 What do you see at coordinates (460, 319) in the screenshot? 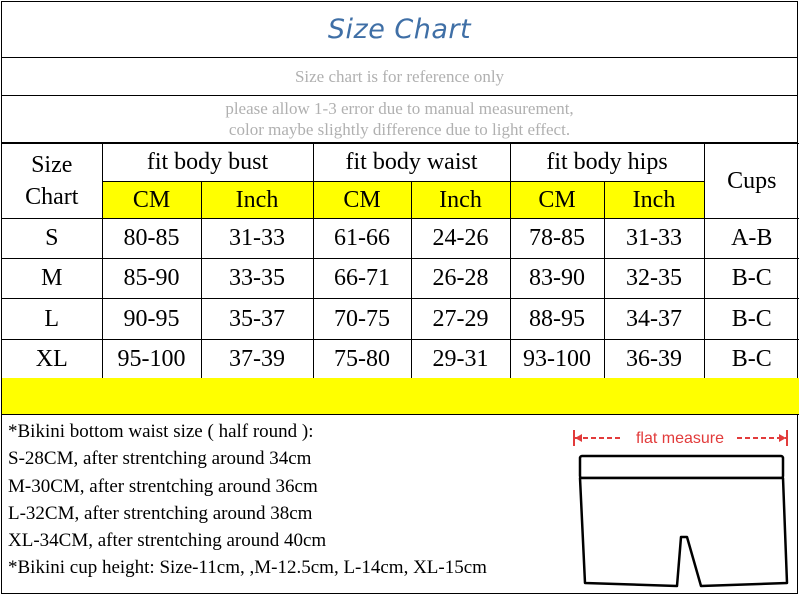
I see `waist-inch-cell: 27-29` at bounding box center [460, 319].